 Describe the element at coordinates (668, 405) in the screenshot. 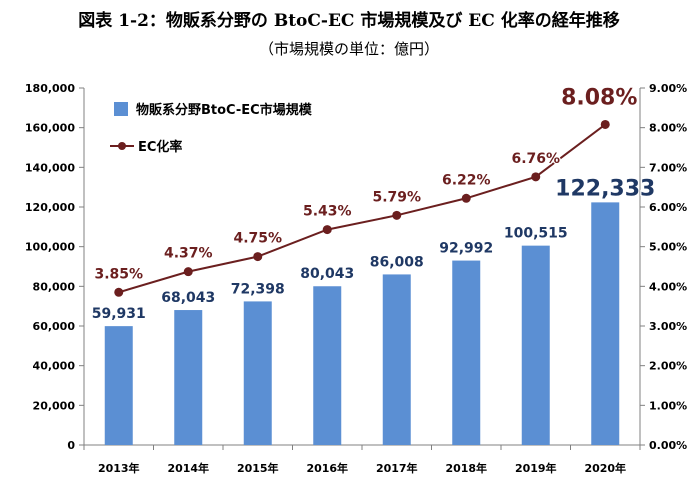

I see `y-right-tick-label: 1.00%` at that location.